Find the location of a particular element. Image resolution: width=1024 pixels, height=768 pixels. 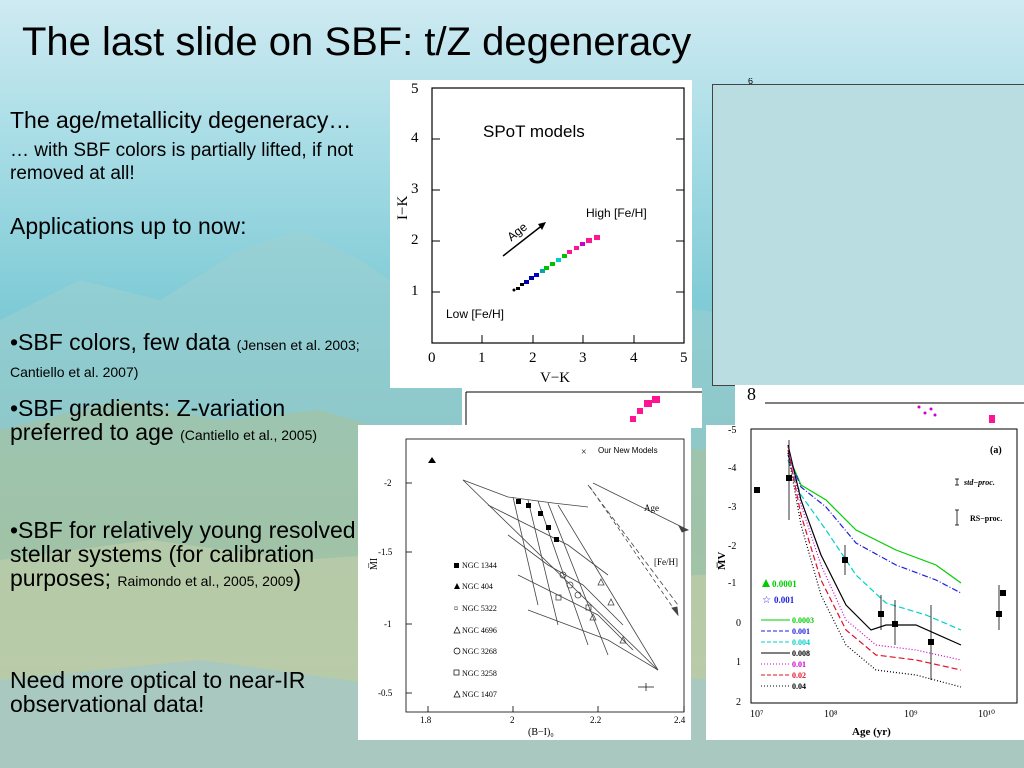

high-feh-label: High [Fe/H] is located at coordinates (616, 213).